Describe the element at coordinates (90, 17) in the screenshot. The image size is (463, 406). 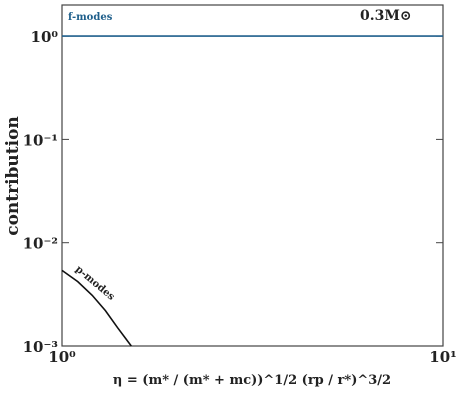
I see `f-modes-label: f-modes` at that location.